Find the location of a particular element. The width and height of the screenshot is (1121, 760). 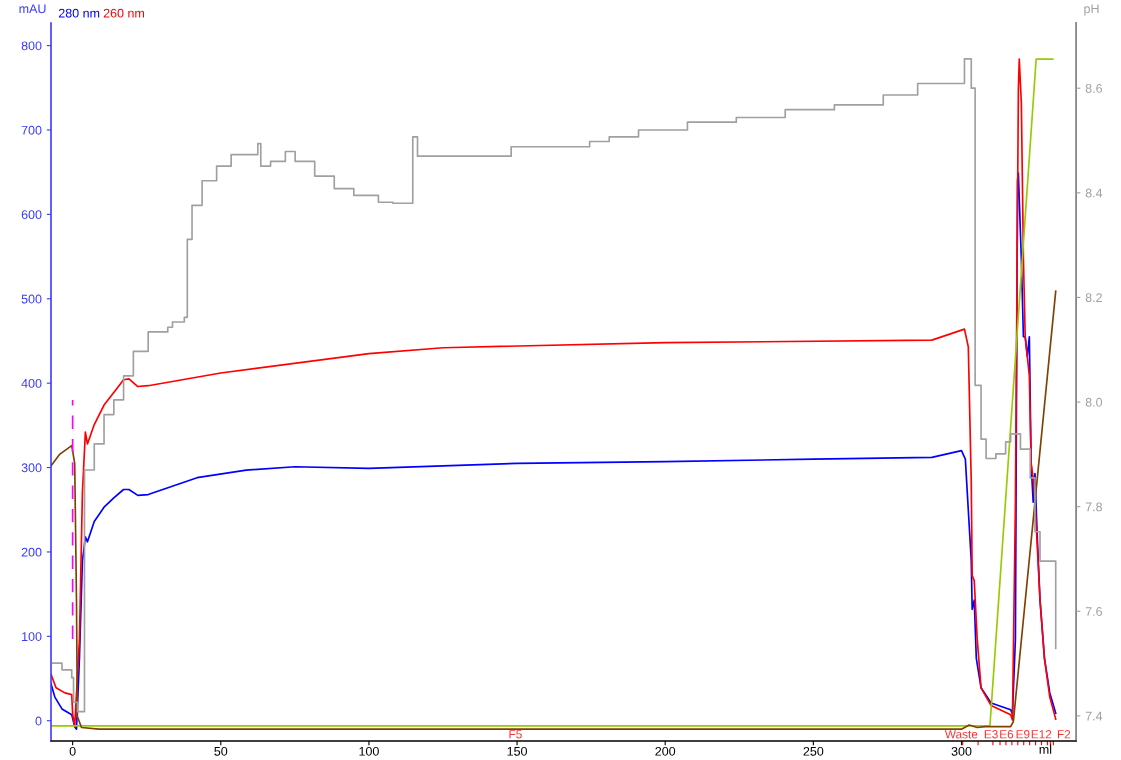

annotation: E9 is located at coordinates (1023, 734).